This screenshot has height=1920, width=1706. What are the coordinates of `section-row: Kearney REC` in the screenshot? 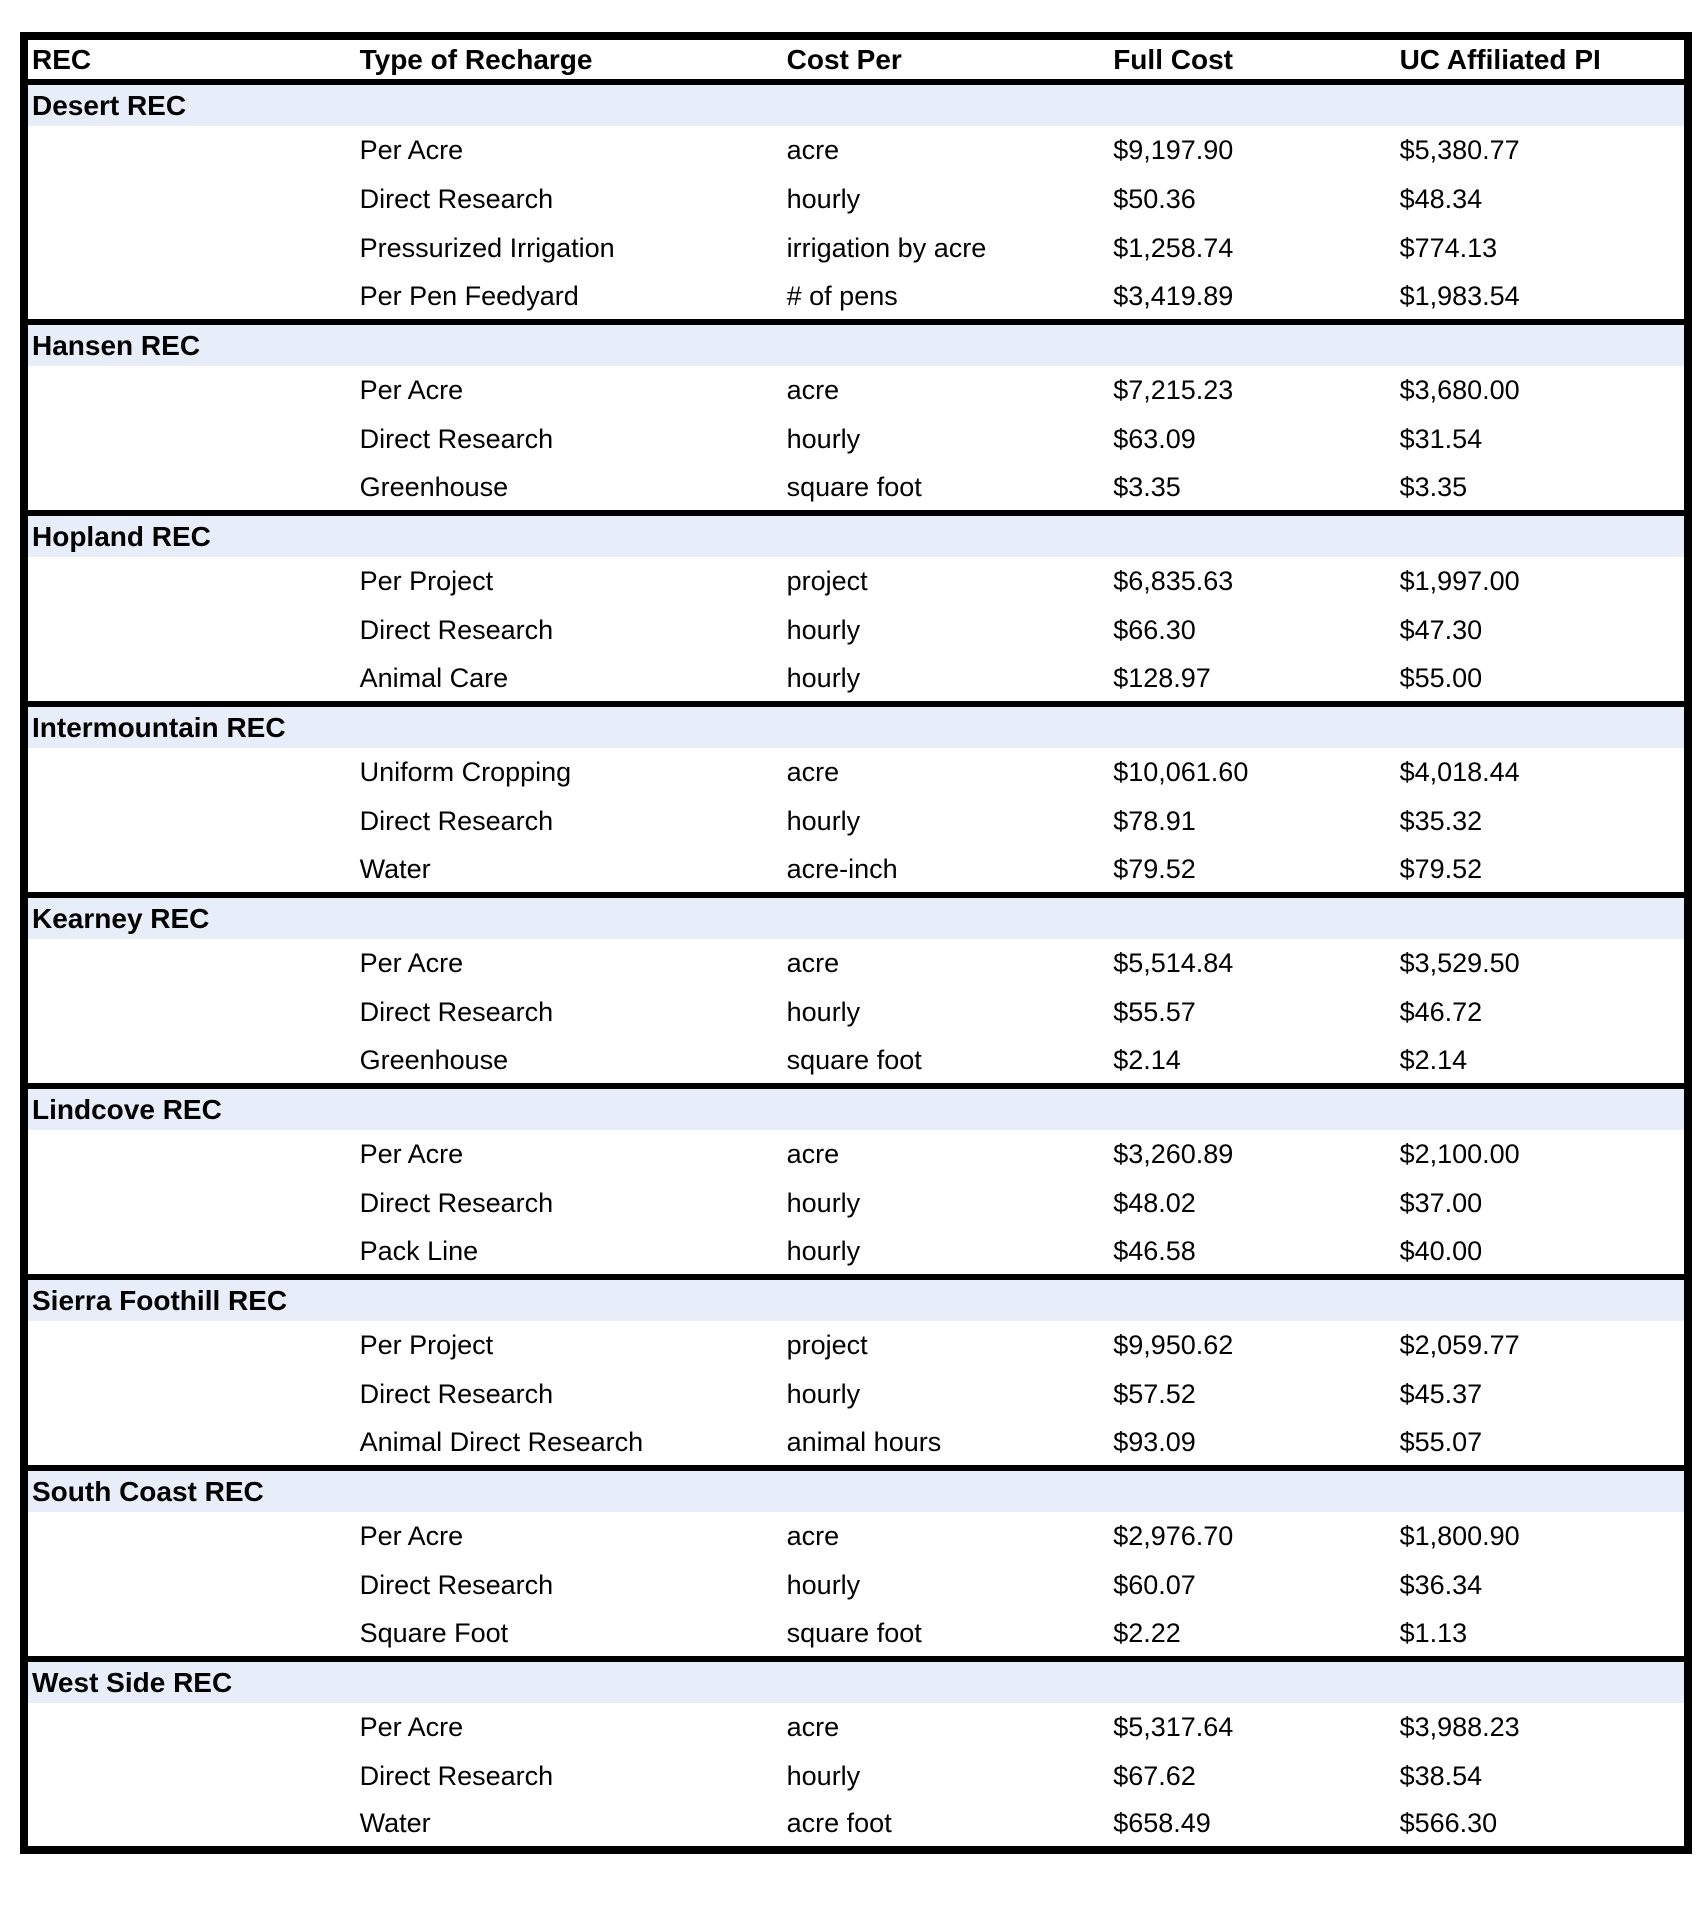 It's located at (856, 915).